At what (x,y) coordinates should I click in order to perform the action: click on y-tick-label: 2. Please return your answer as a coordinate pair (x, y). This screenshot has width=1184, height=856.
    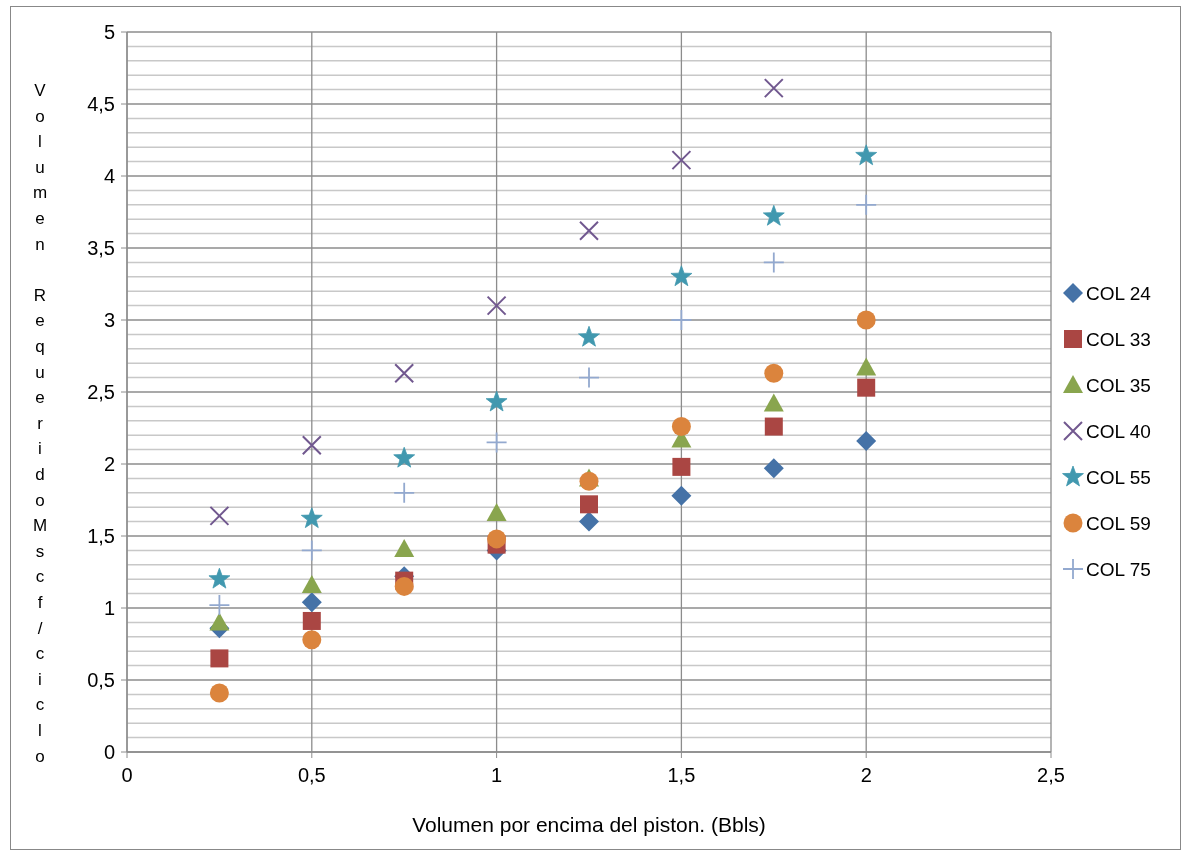
    Looking at the image, I should click on (109, 464).